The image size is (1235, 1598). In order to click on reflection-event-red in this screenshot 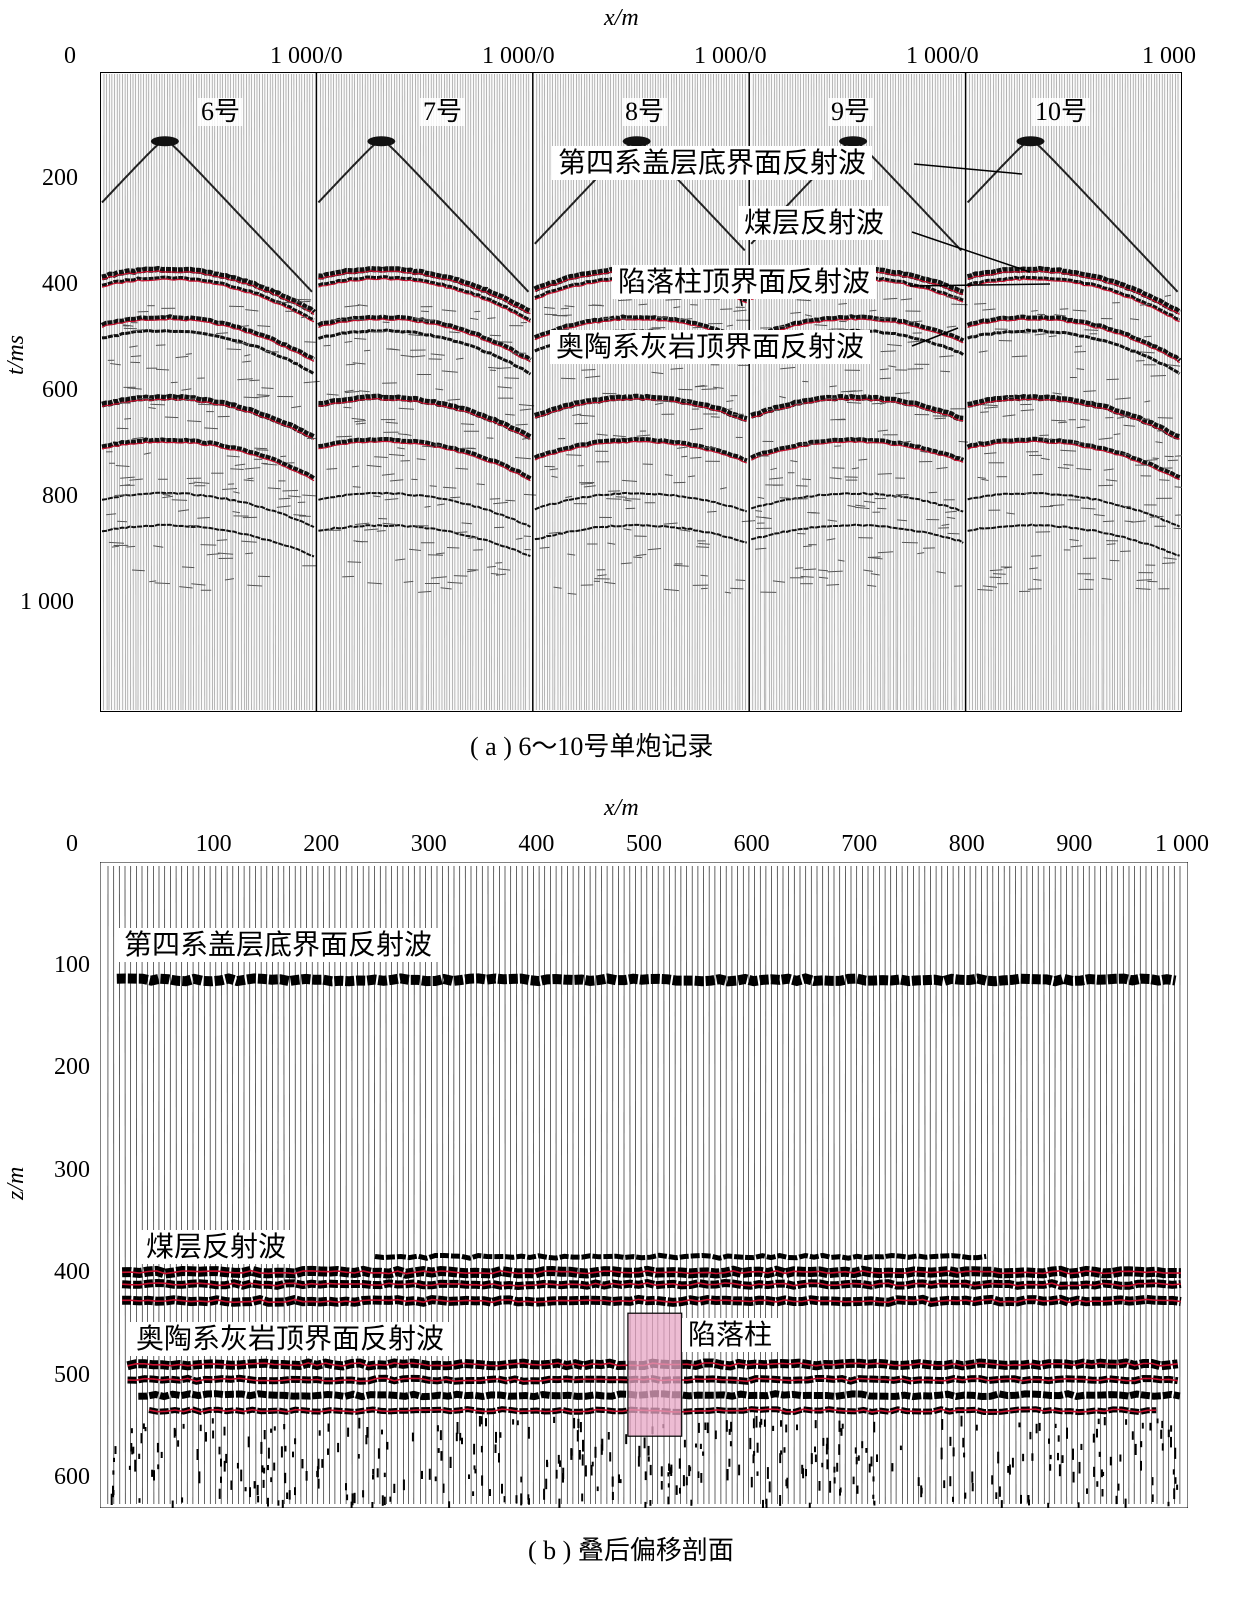, I will do `click(857, 451)`.